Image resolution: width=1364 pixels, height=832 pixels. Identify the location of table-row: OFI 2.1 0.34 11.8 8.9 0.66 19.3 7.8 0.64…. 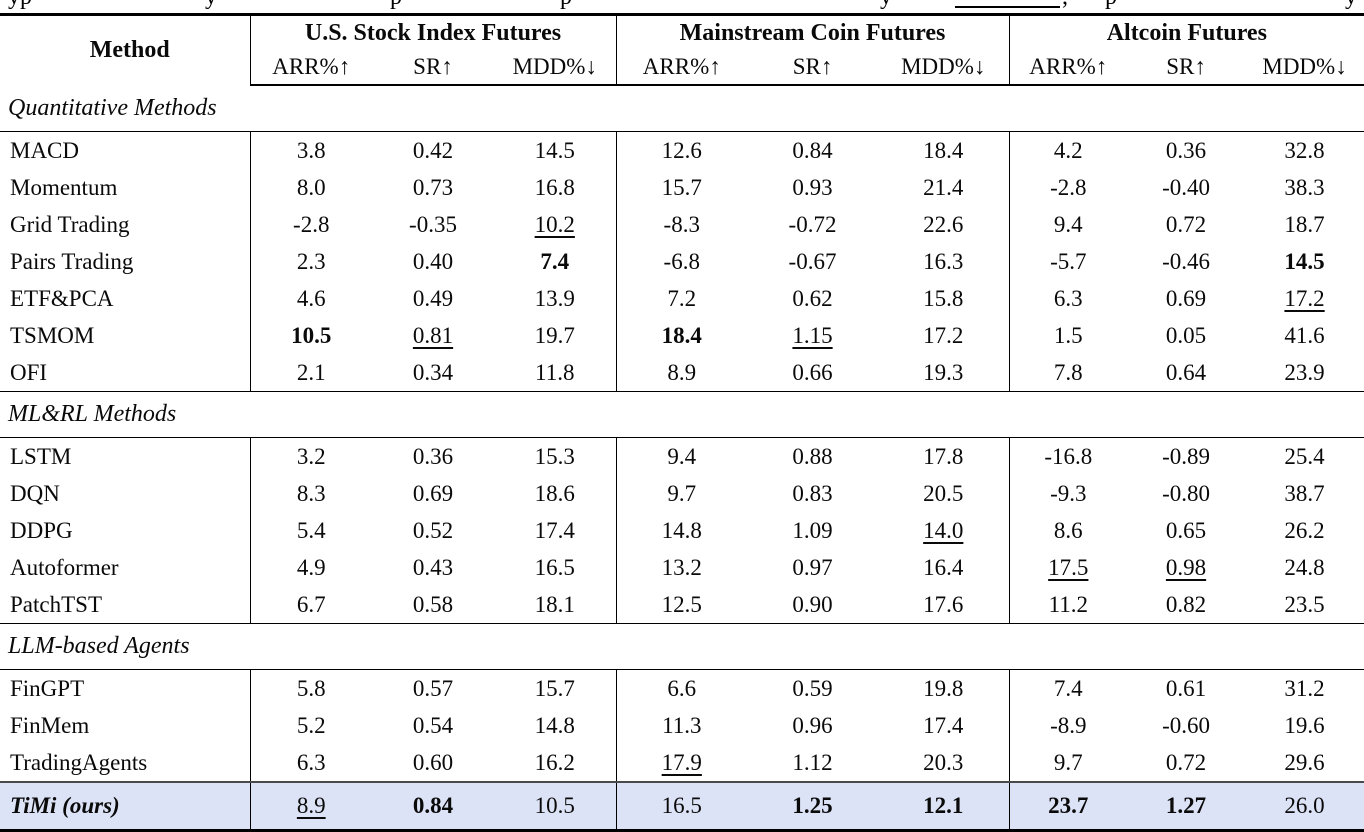
(682, 373).